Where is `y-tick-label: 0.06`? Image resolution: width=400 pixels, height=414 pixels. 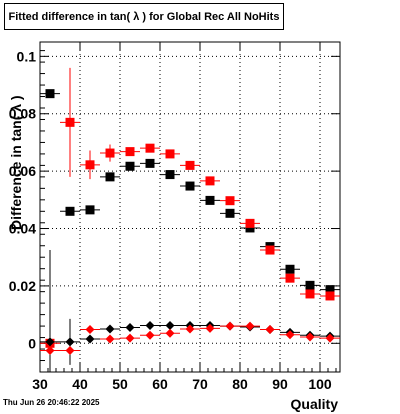 y-tick-label: 0.06 is located at coordinates (22, 171).